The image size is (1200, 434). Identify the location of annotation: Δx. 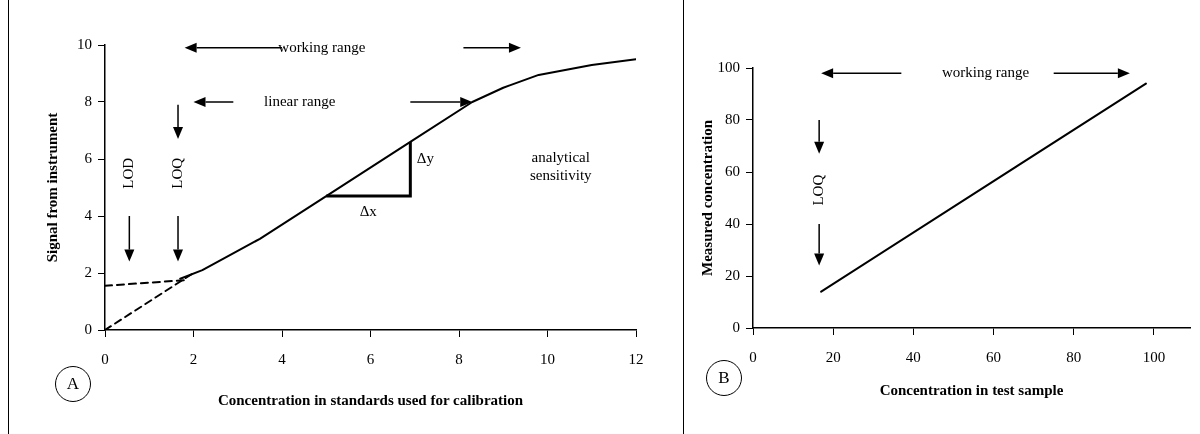
(368, 210).